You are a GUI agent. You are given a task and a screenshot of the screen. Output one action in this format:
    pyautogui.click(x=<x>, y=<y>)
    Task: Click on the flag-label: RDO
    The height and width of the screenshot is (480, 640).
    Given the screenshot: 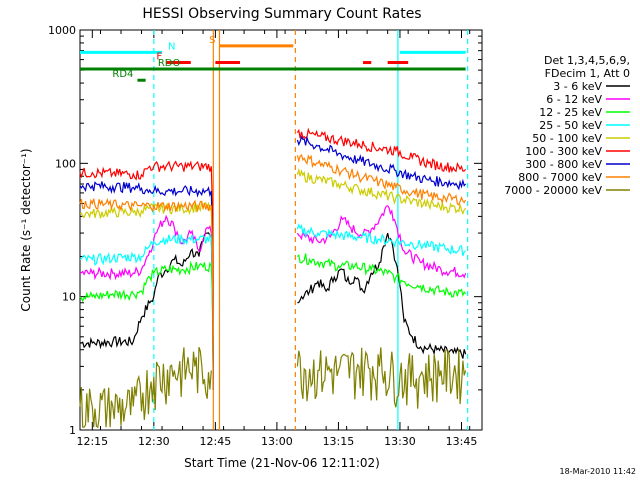 What is the action you would take?
    pyautogui.click(x=169, y=63)
    